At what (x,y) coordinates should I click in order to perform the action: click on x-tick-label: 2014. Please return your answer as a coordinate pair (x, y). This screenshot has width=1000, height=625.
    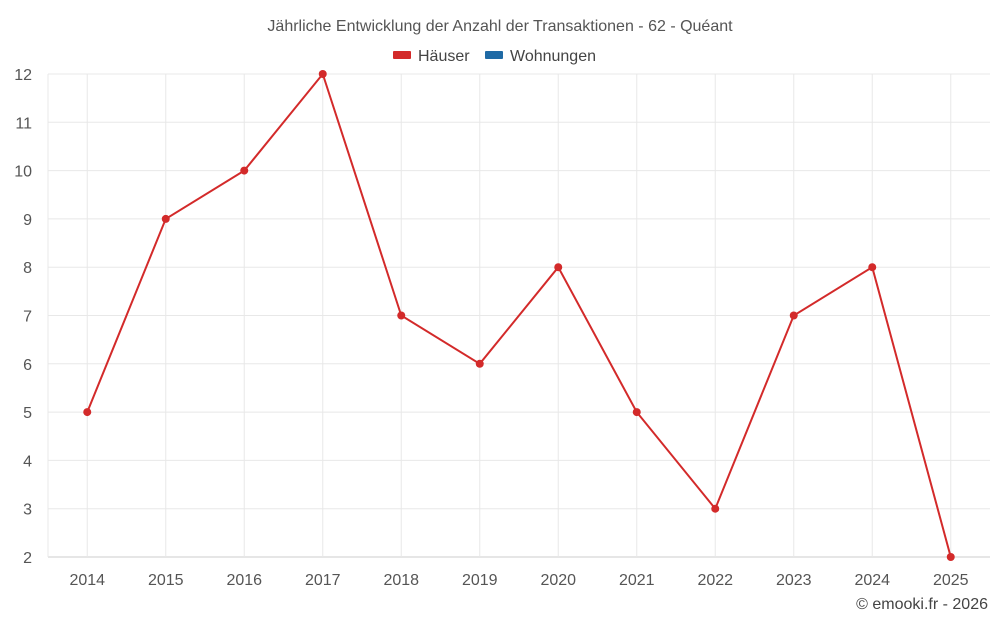
    Looking at the image, I should click on (87, 580).